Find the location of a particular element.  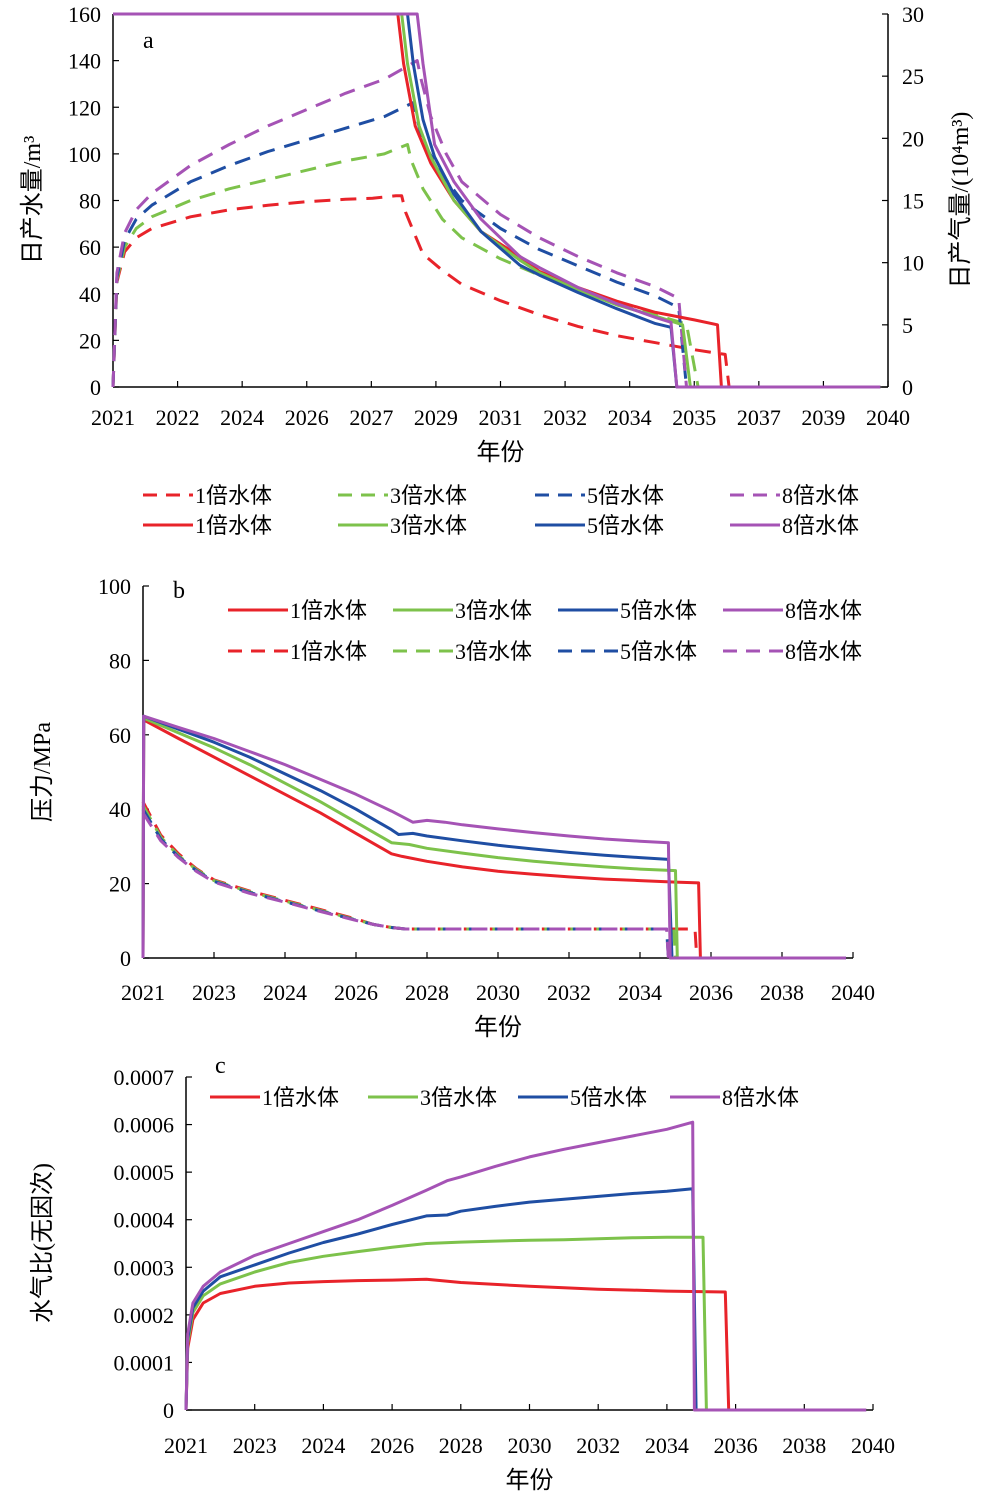

x-tick-label: 2037 is located at coordinates (759, 417).